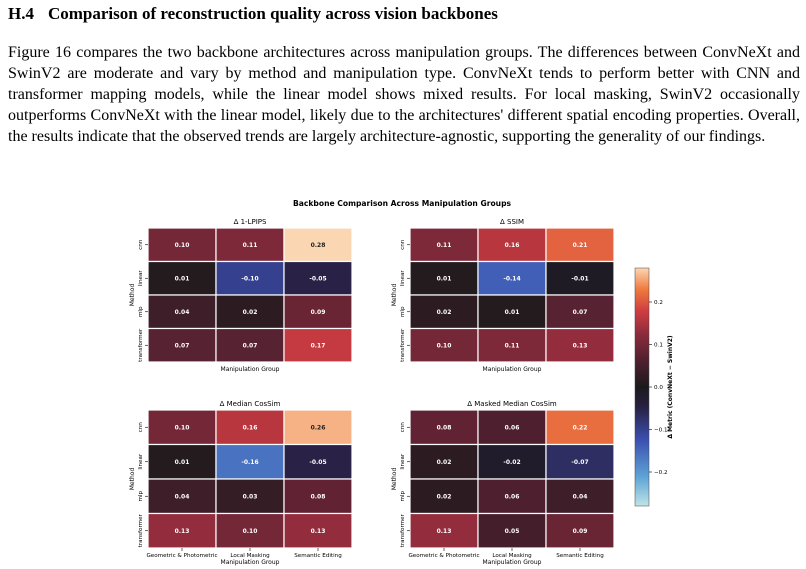  I want to click on cell-value-label: -0.07, so click(579, 462).